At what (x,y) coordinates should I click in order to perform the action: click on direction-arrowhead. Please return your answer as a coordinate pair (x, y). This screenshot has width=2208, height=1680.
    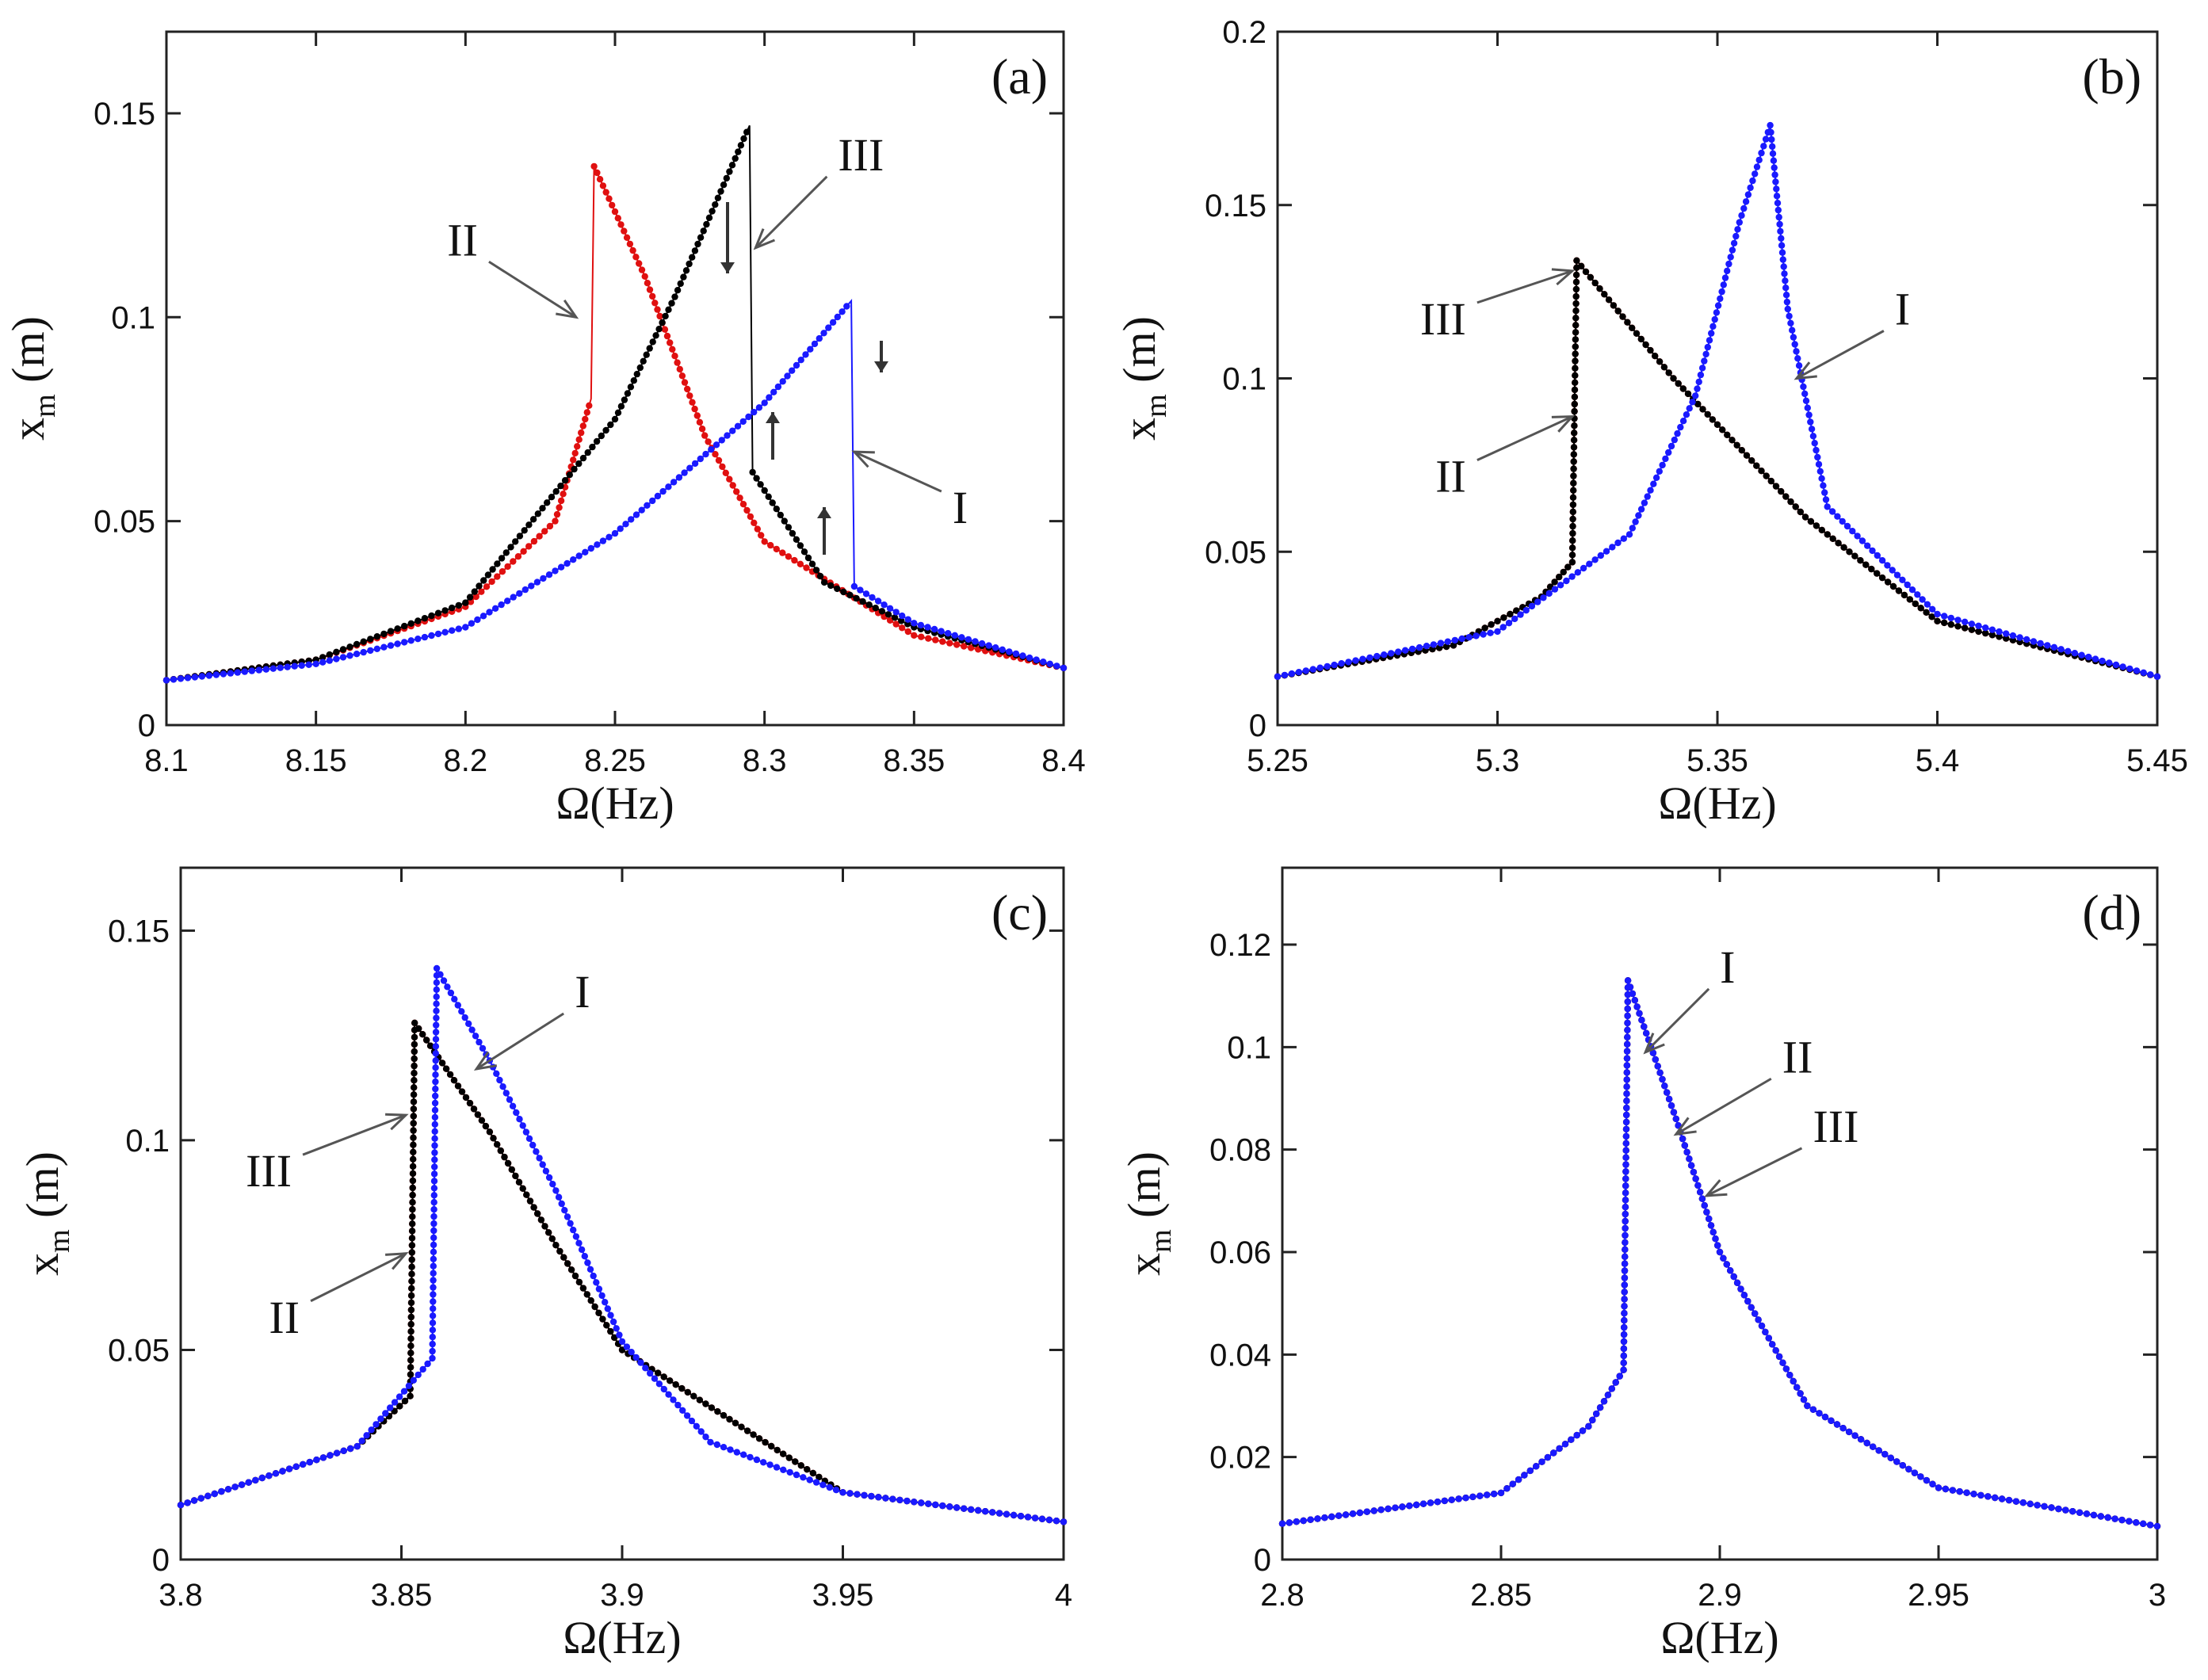
    Looking at the image, I should click on (773, 417).